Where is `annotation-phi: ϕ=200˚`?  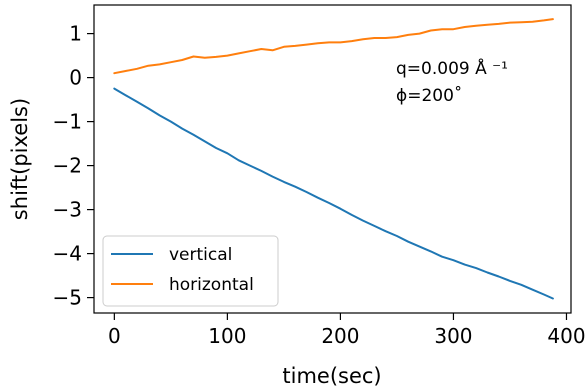
annotation-phi: ϕ=200˚ is located at coordinates (429, 95).